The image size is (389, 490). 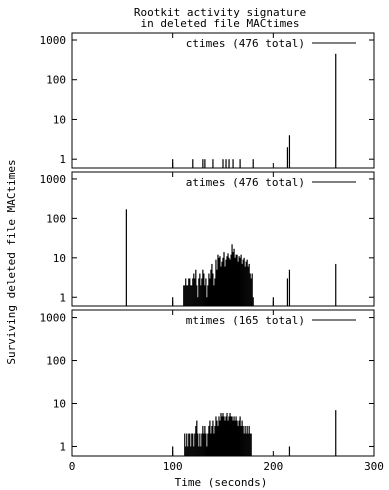 What do you see at coordinates (221, 482) in the screenshot?
I see `x-axis-label: Time (seconds)` at bounding box center [221, 482].